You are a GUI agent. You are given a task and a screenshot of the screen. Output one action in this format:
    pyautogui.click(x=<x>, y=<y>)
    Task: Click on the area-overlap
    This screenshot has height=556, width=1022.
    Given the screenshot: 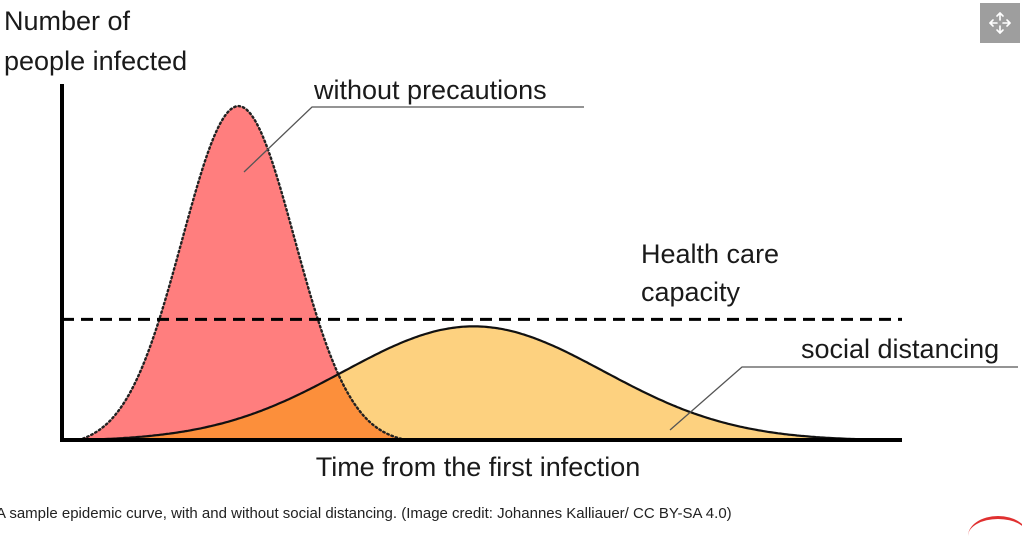 What is the action you would take?
    pyautogui.click(x=242, y=383)
    